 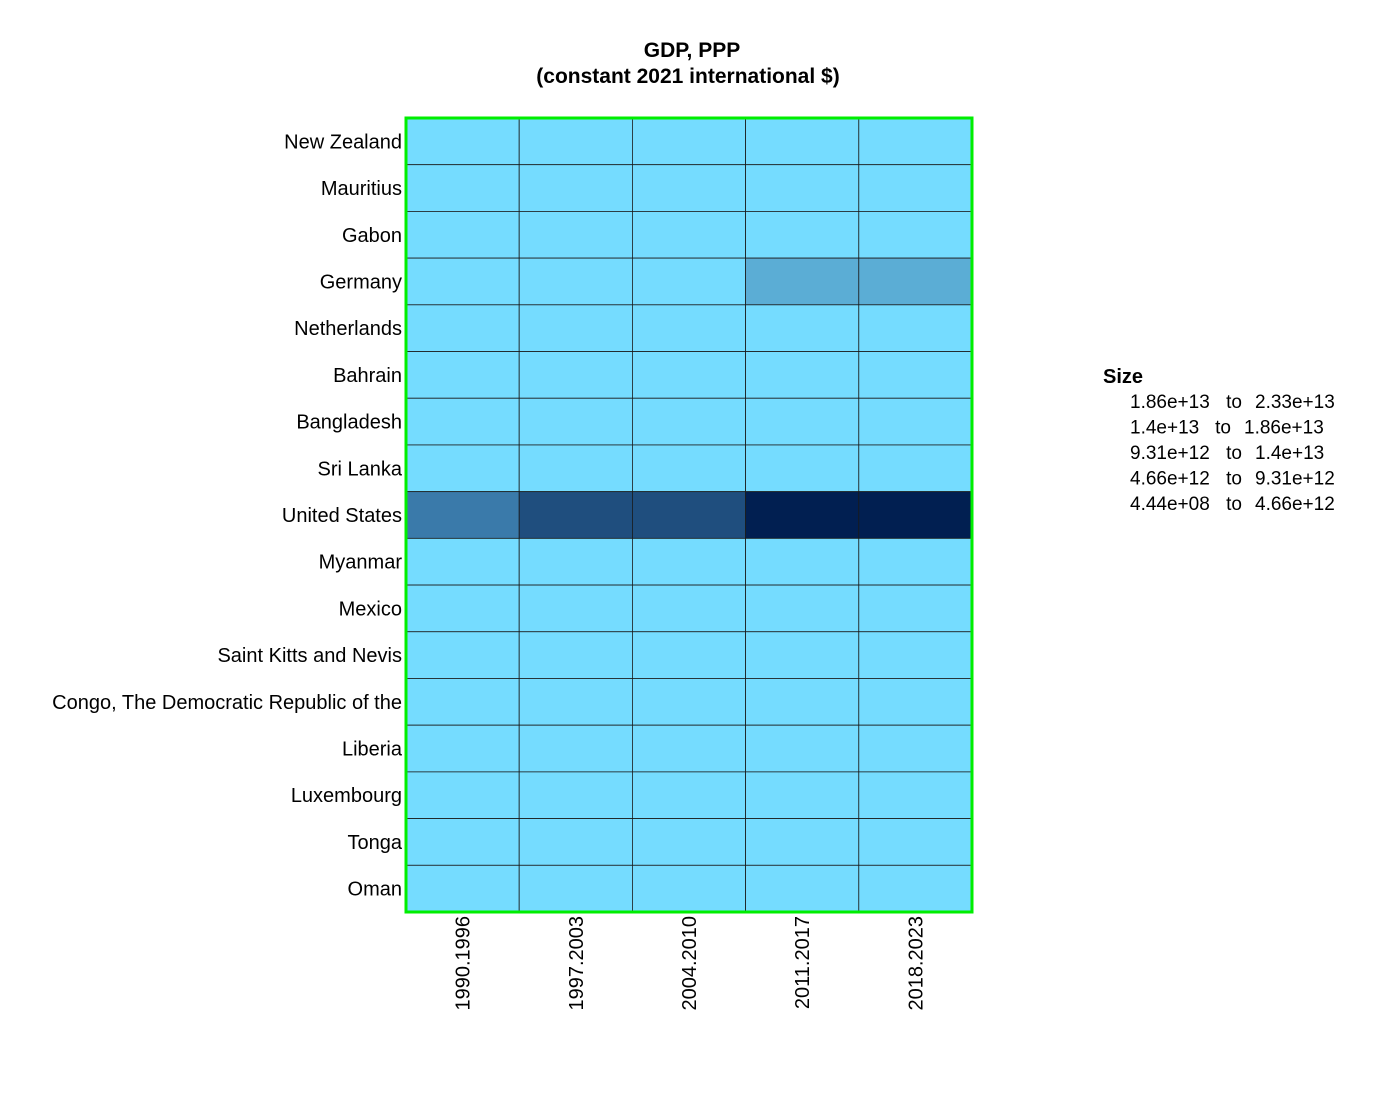 What do you see at coordinates (1284, 428) in the screenshot?
I see `legend-to: 1.86e+13` at bounding box center [1284, 428].